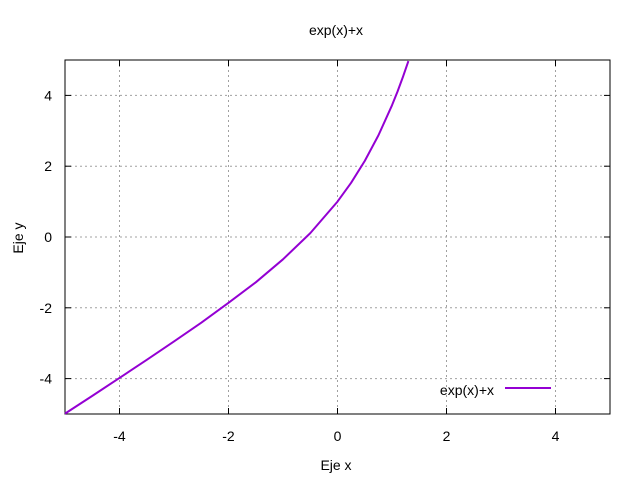 This screenshot has height=480, width=640. What do you see at coordinates (556, 436) in the screenshot?
I see `x-tick-label: 4` at bounding box center [556, 436].